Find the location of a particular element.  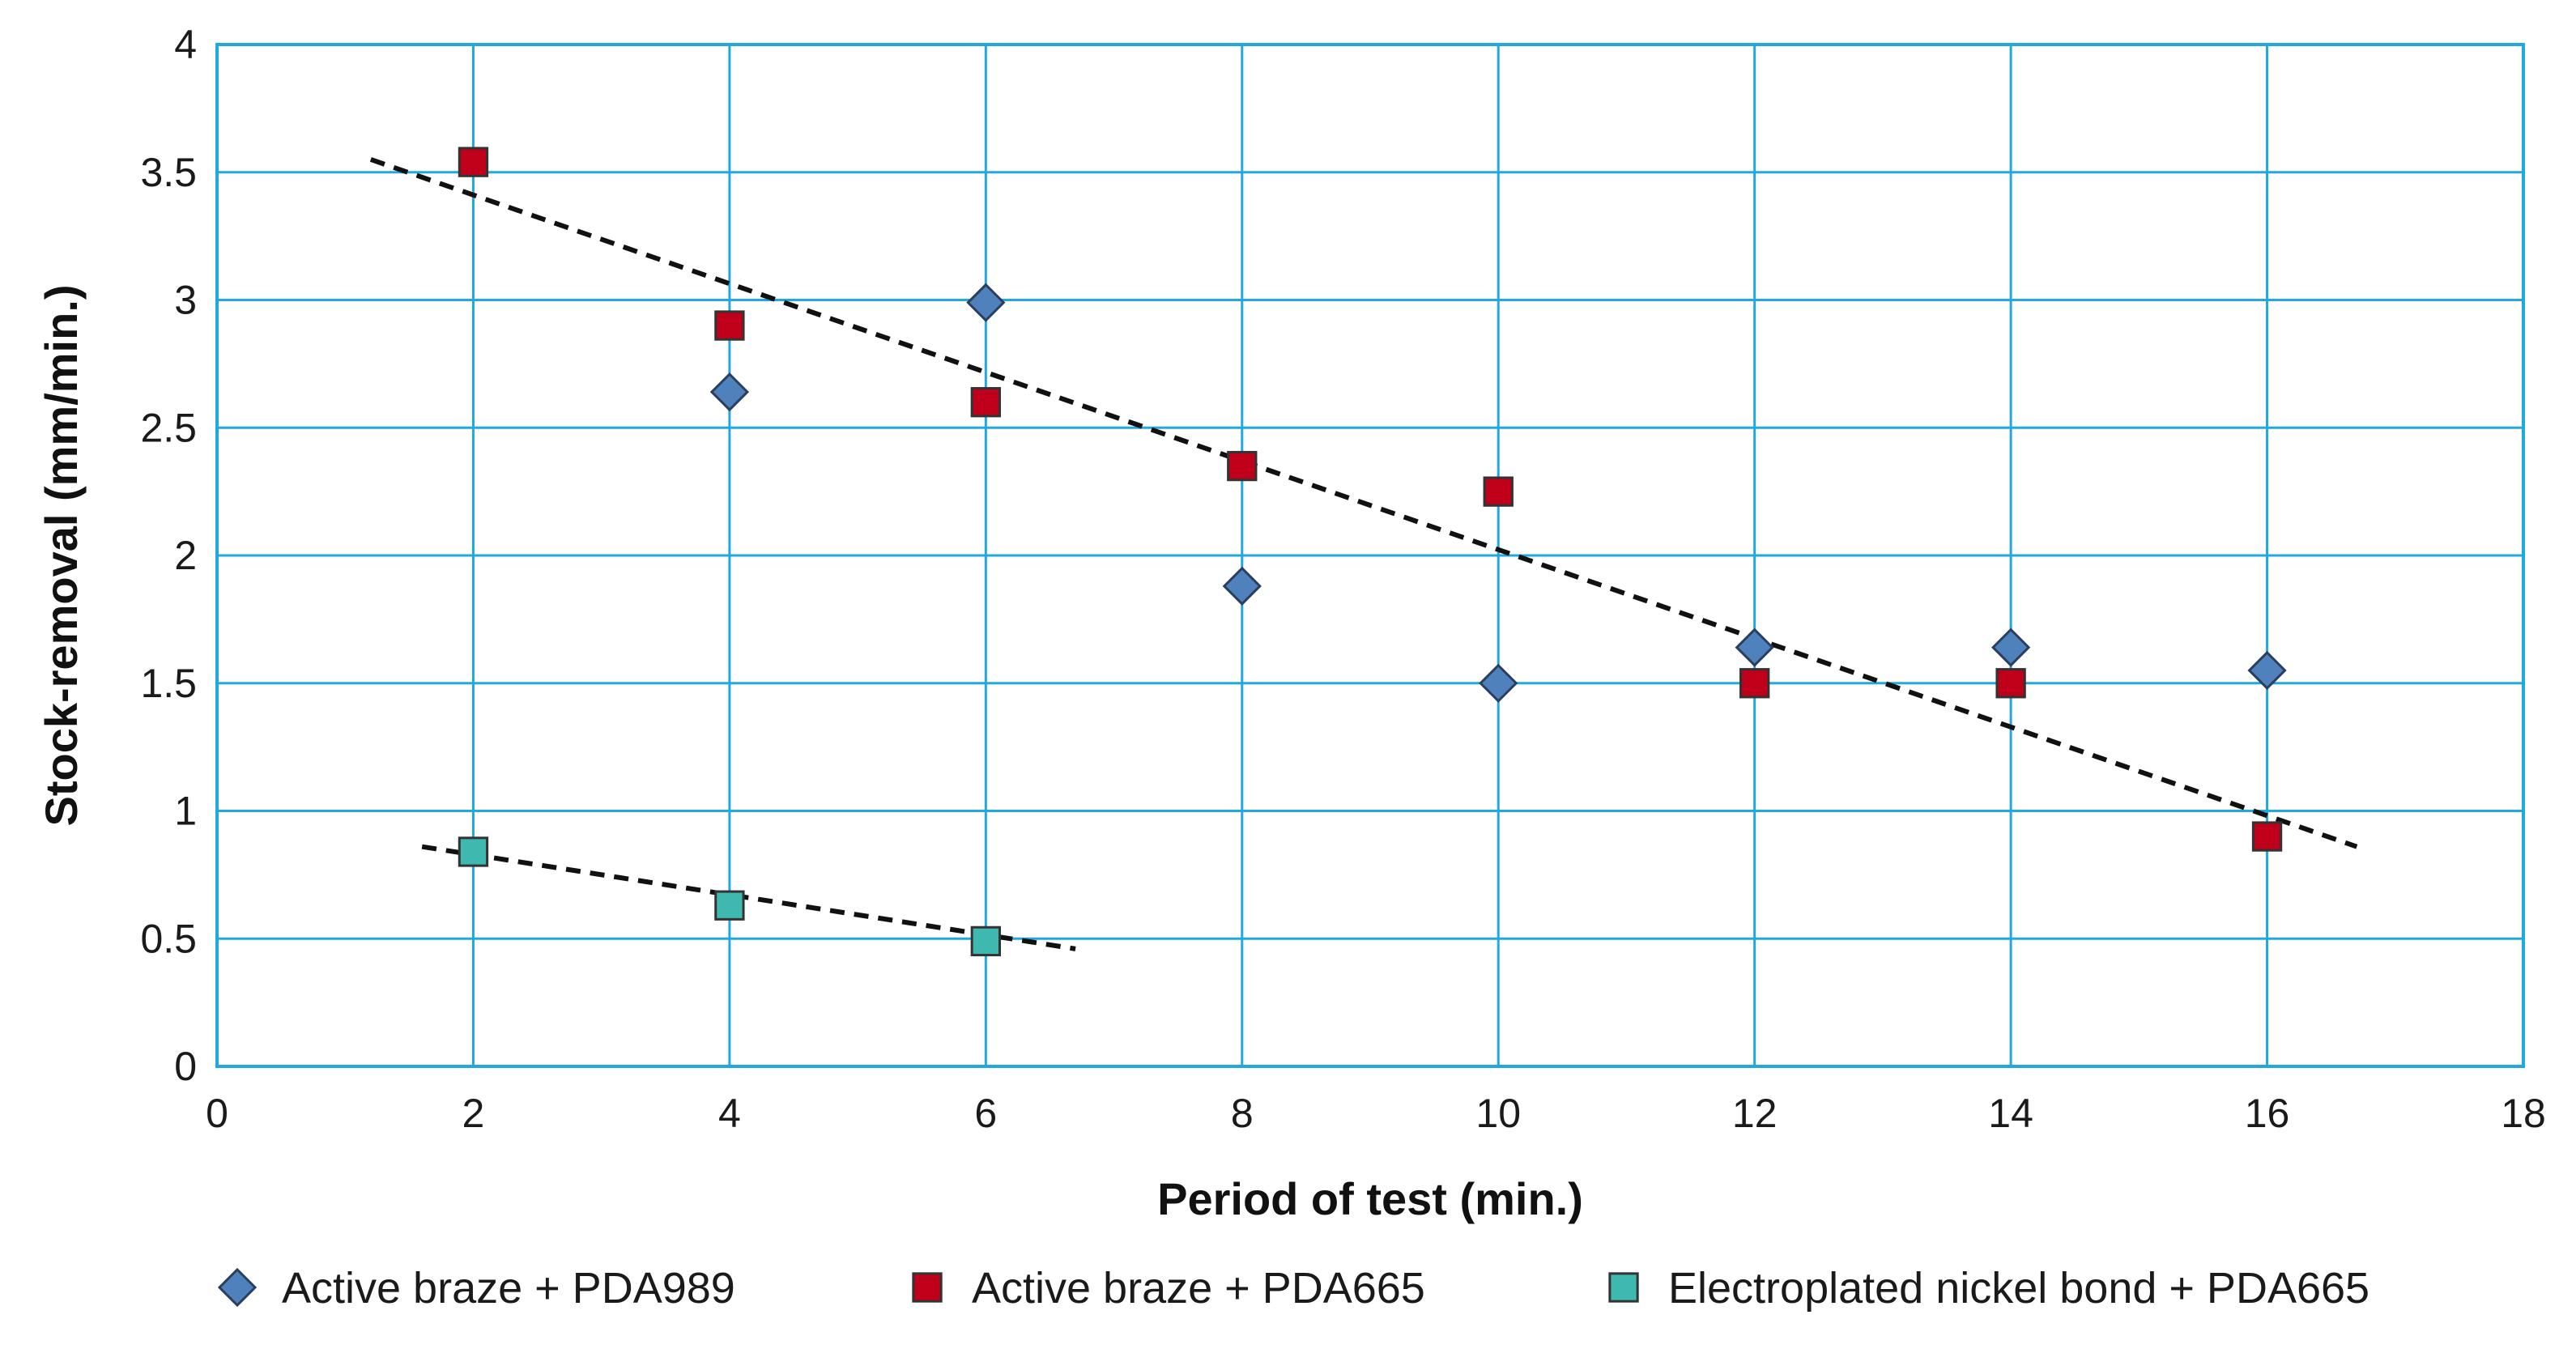

x-tick-label: 16 is located at coordinates (2267, 1113).